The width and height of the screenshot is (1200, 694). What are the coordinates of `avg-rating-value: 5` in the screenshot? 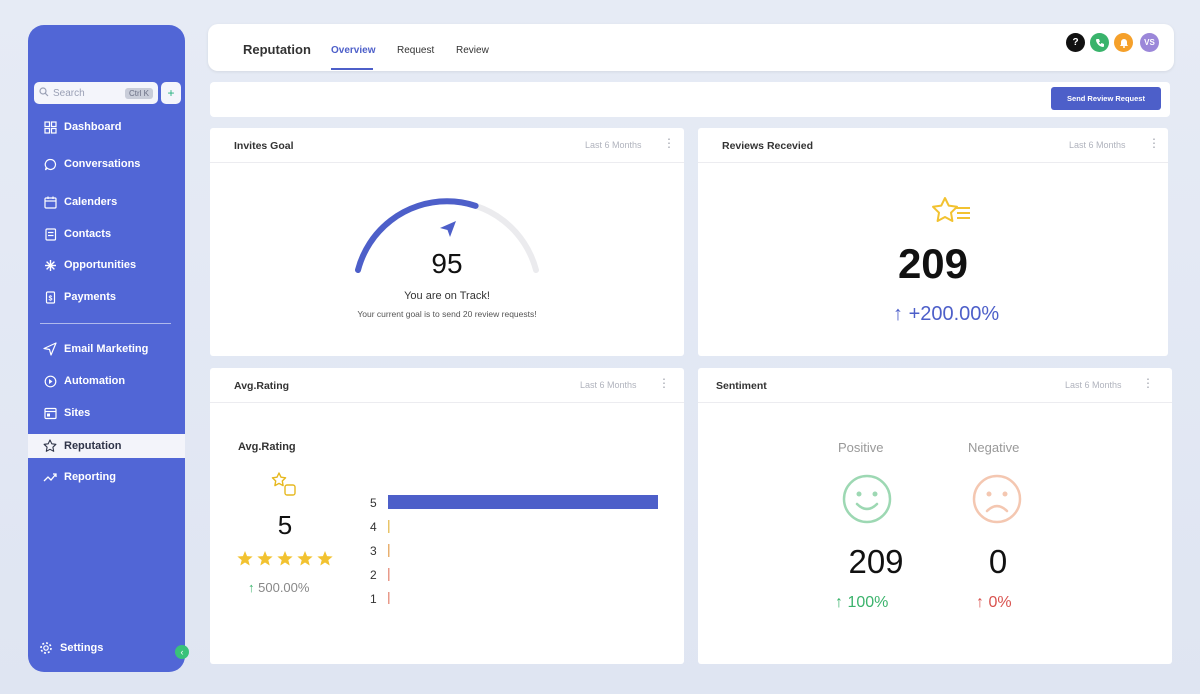 It's located at (285, 525).